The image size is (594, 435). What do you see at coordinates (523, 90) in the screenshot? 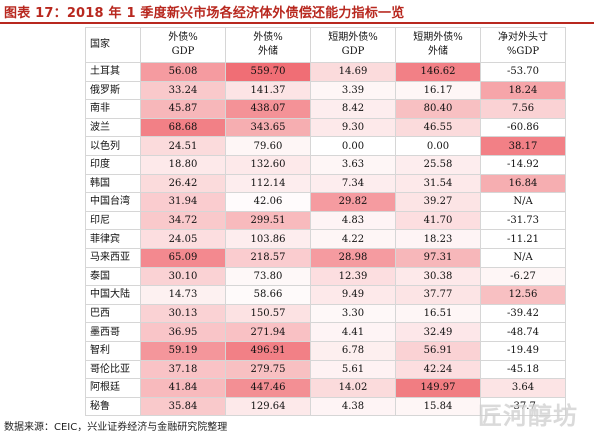
I see `value-cell: 18.24` at bounding box center [523, 90].